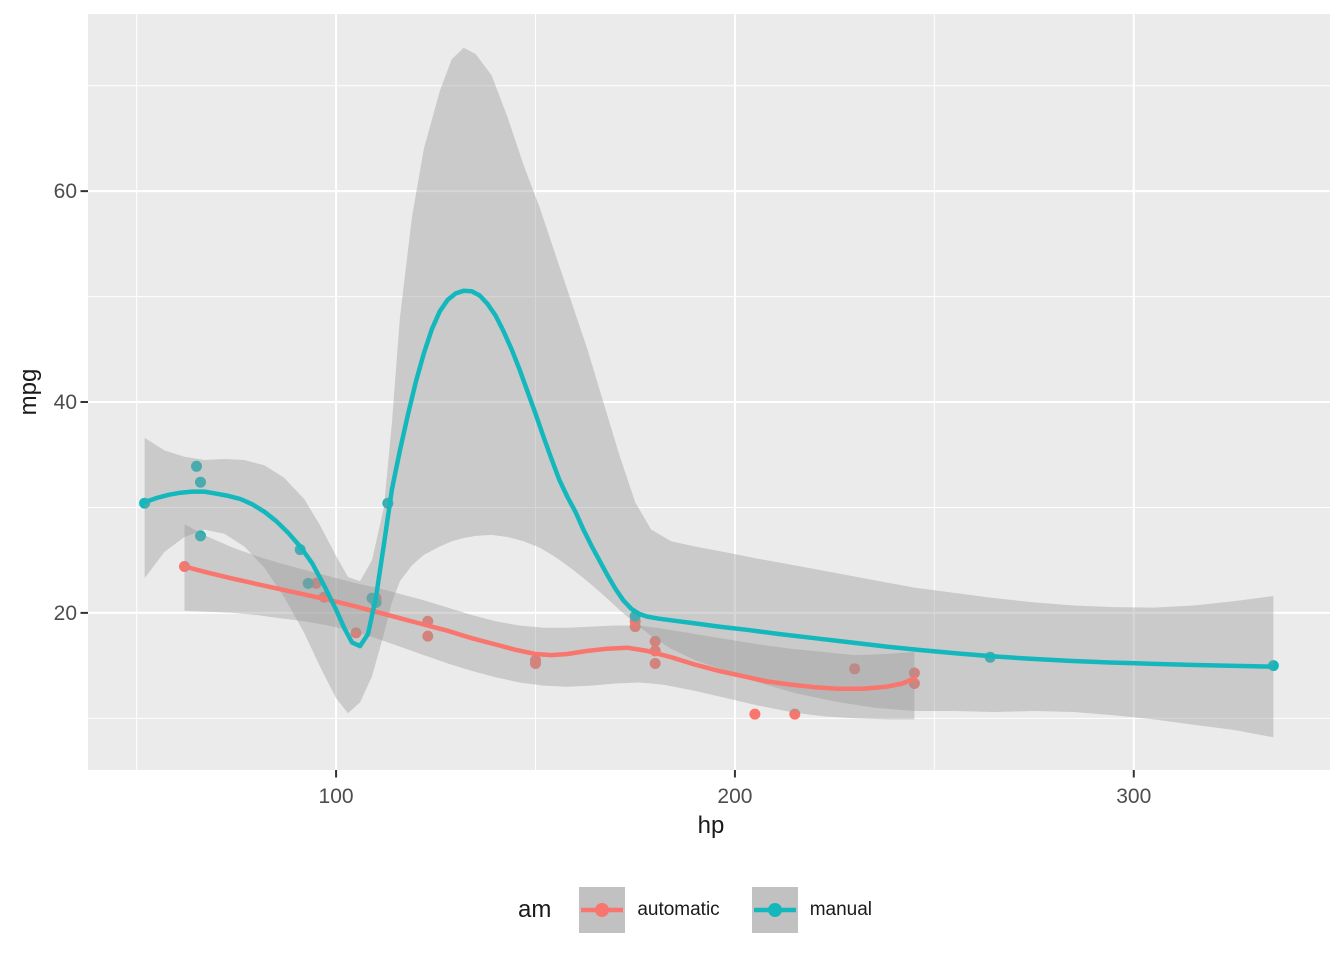 Image resolution: width=1344 pixels, height=960 pixels. What do you see at coordinates (678, 909) in the screenshot?
I see `legend-label-automatic: automatic` at bounding box center [678, 909].